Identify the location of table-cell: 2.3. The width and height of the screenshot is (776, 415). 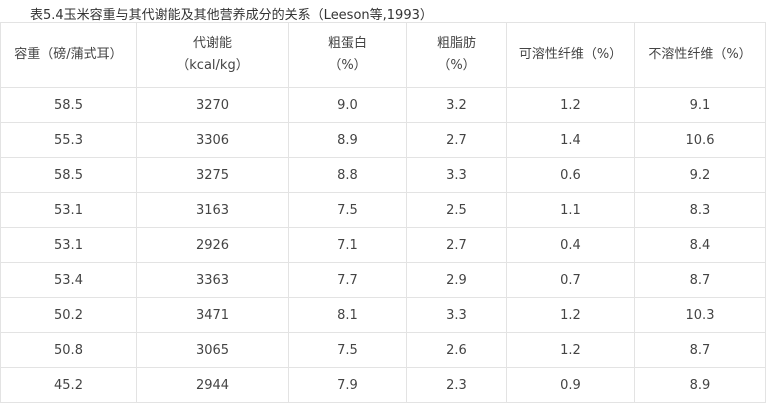
(456, 385).